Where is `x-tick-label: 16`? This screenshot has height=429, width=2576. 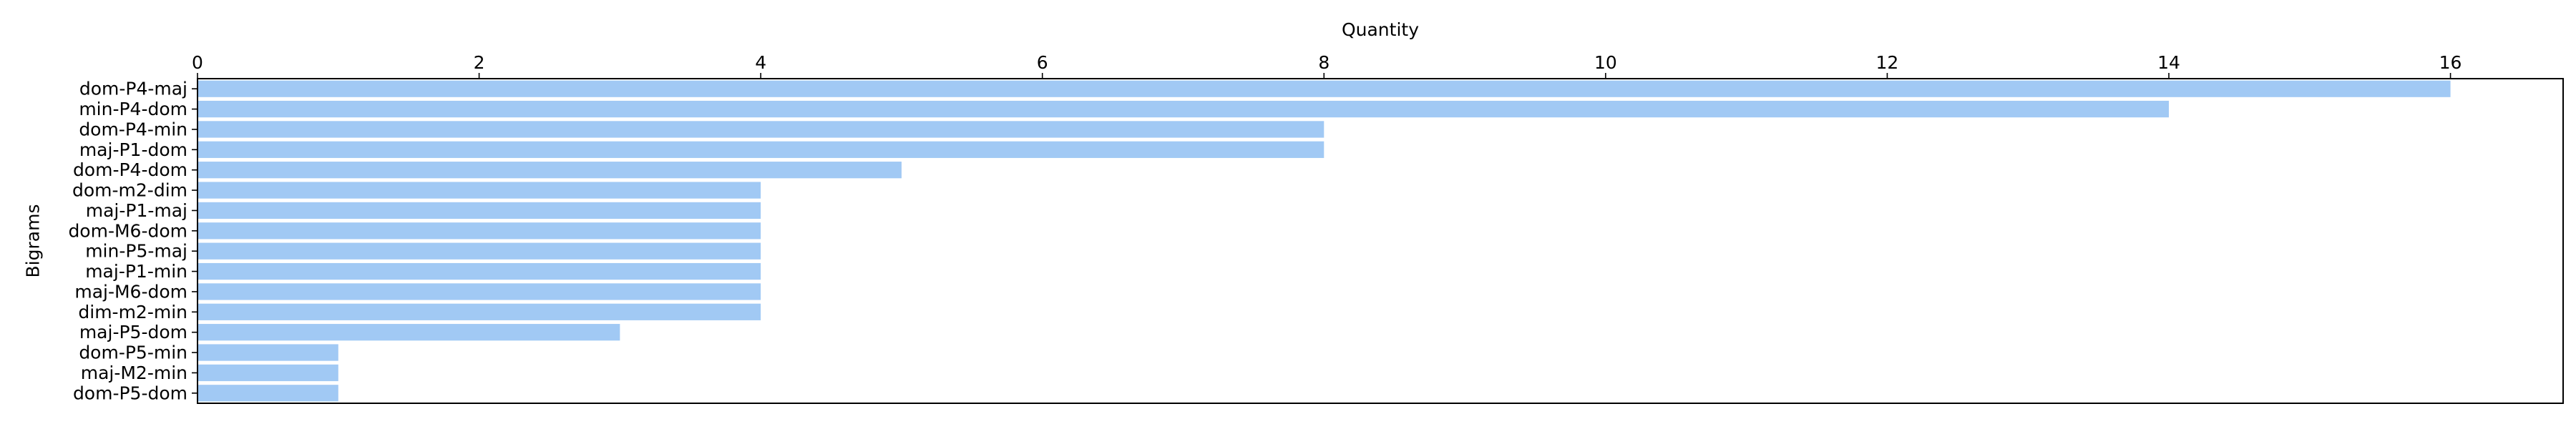
x-tick-label: 16 is located at coordinates (2450, 62).